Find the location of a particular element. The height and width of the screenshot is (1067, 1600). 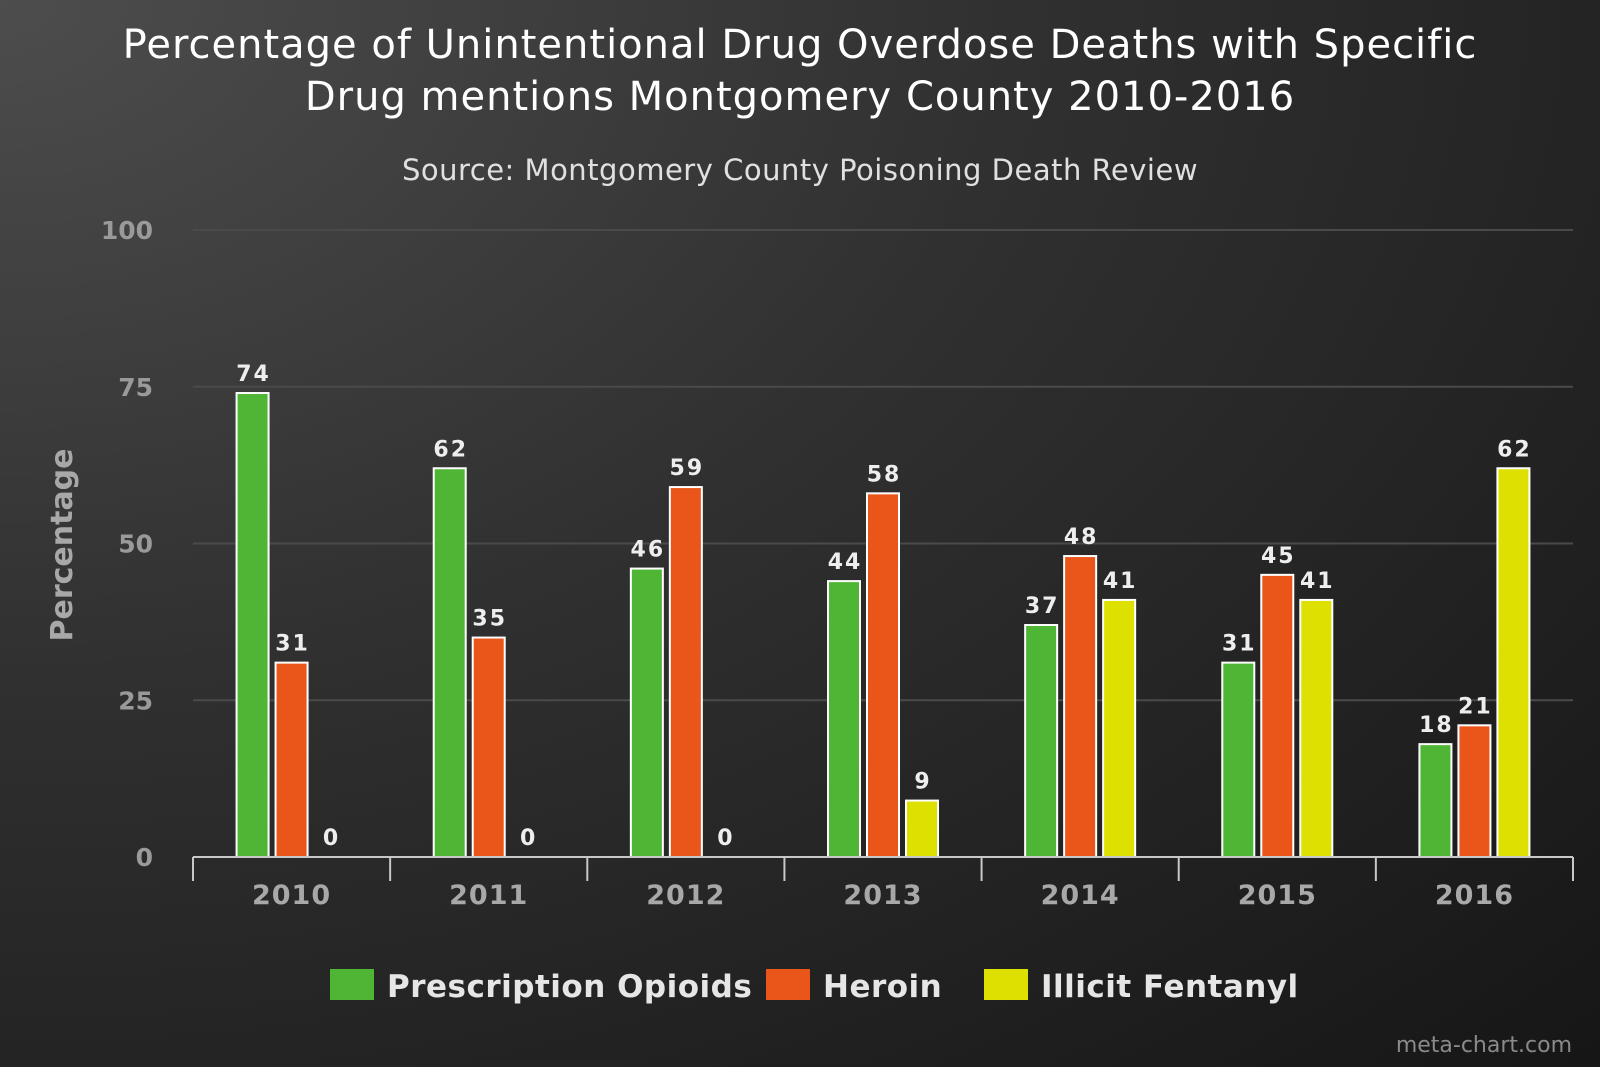

bar-heroin-2010 is located at coordinates (291, 759).